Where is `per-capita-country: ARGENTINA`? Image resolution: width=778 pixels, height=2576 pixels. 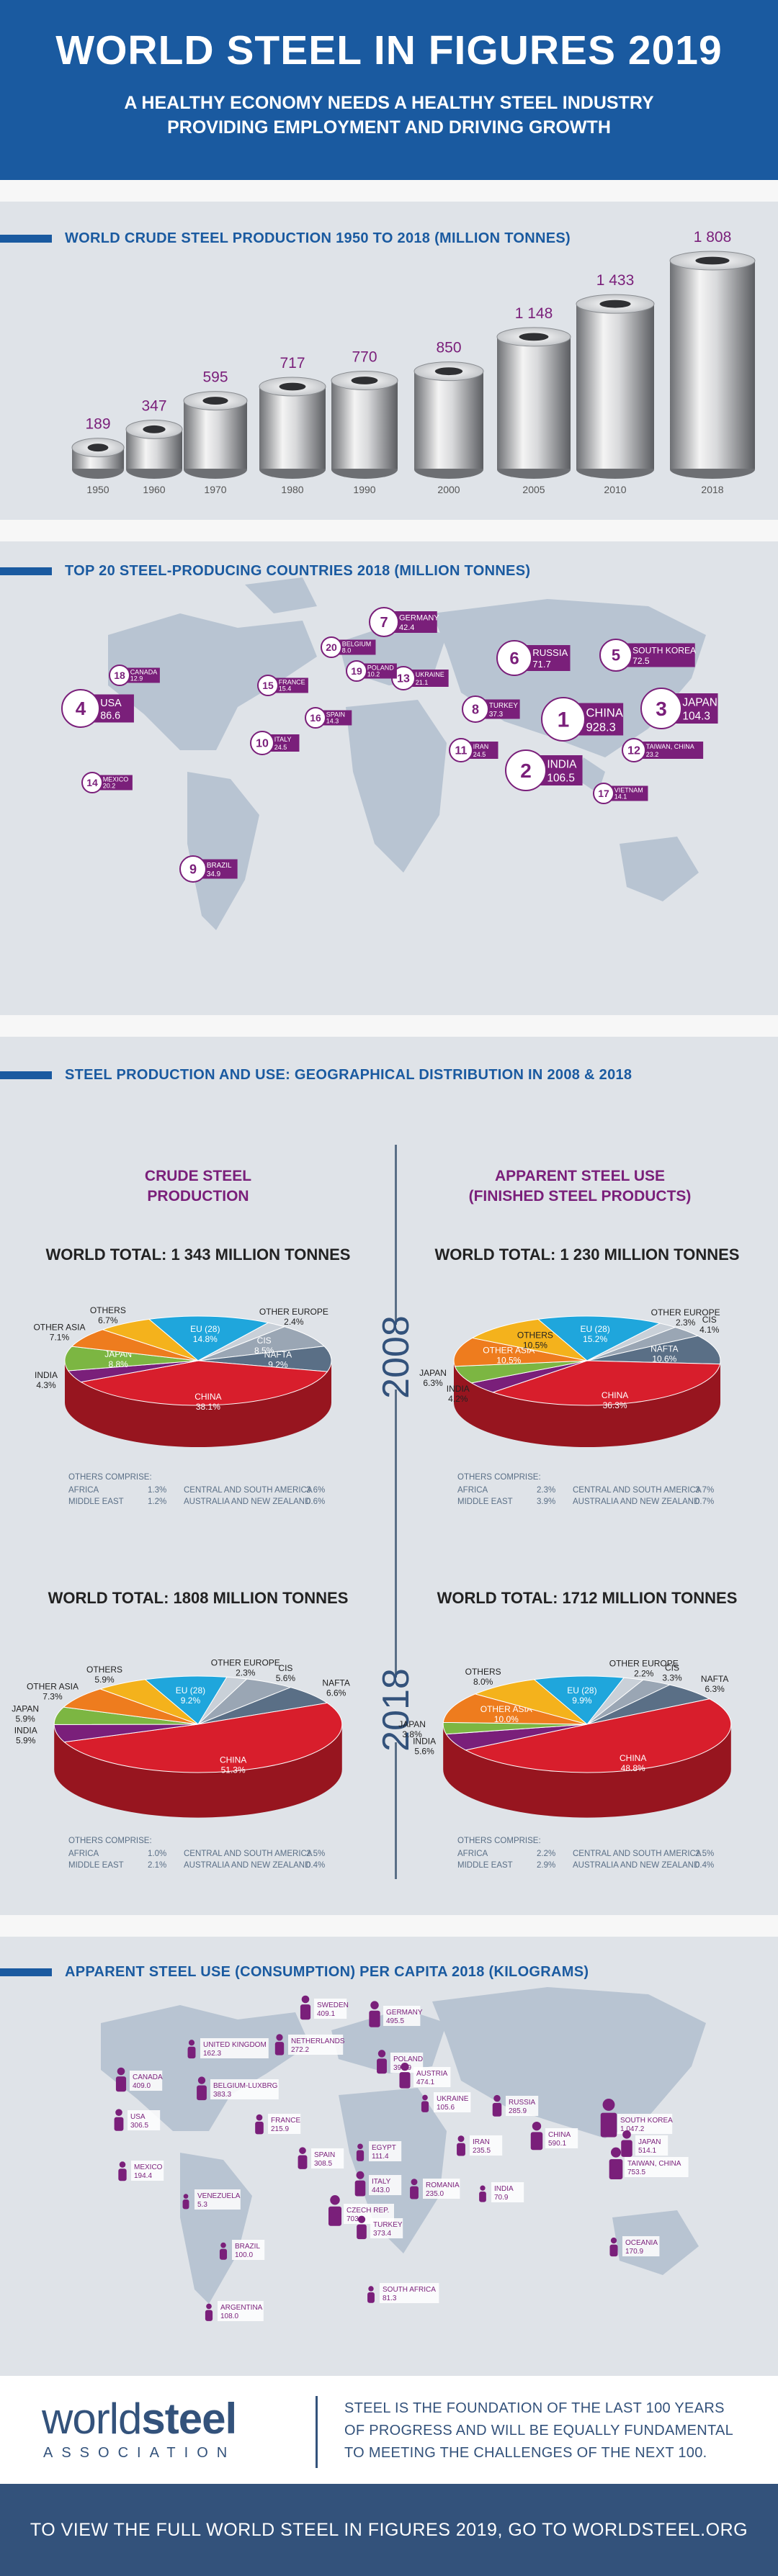
per-capita-country: ARGENTINA is located at coordinates (241, 2308).